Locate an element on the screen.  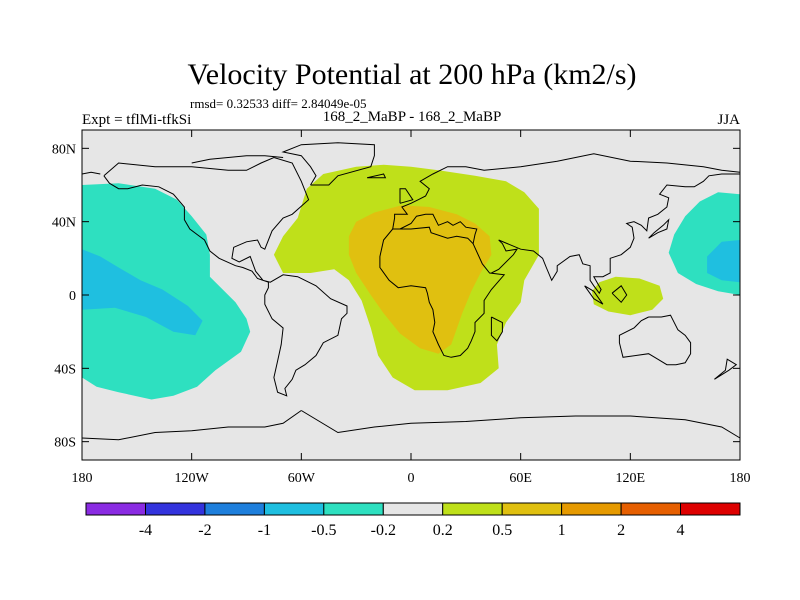
contour-region-africa-positive-inner is located at coordinates (420, 279).